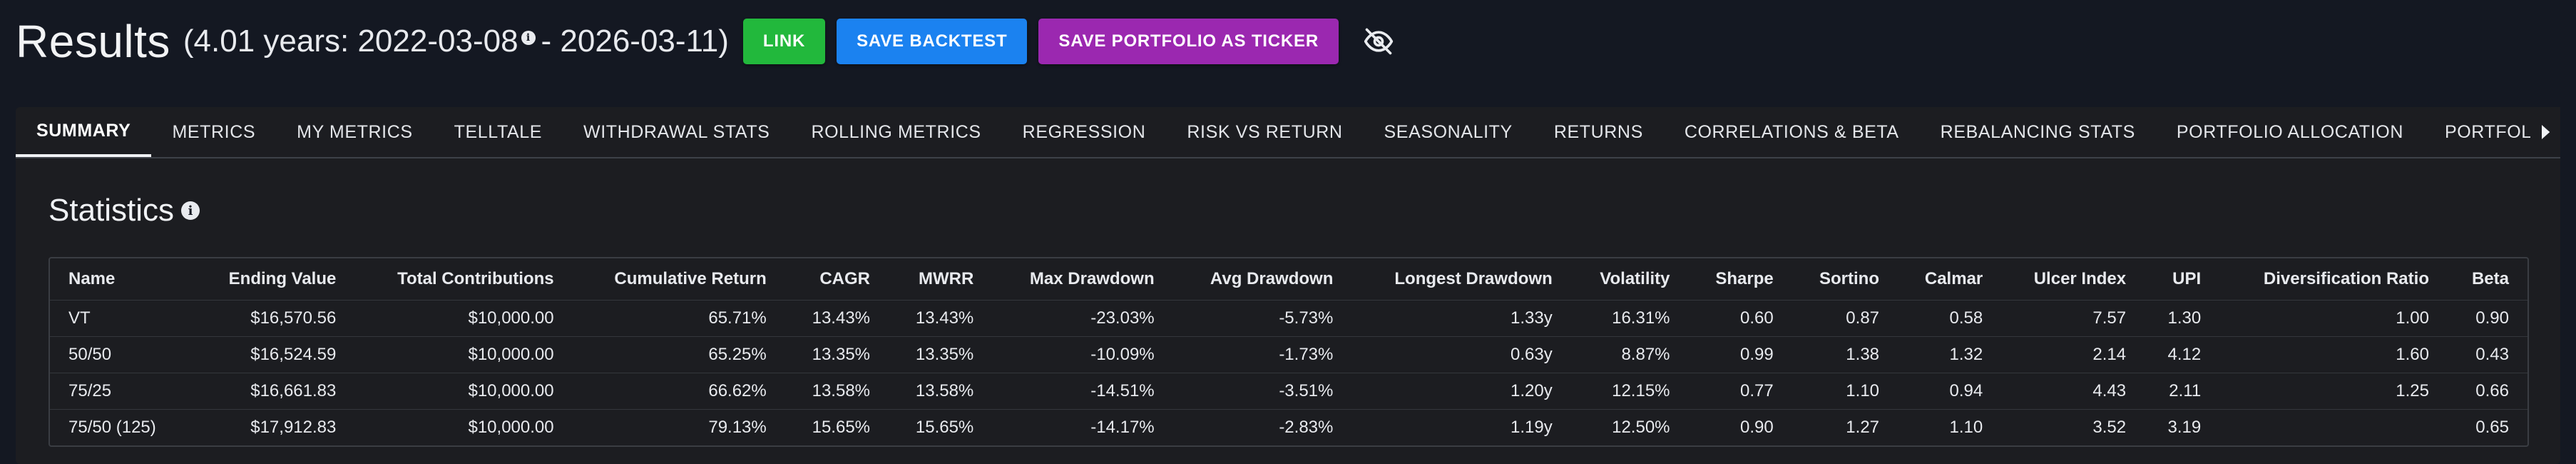  Describe the element at coordinates (1379, 41) in the screenshot. I see `eye-off-icon` at that location.